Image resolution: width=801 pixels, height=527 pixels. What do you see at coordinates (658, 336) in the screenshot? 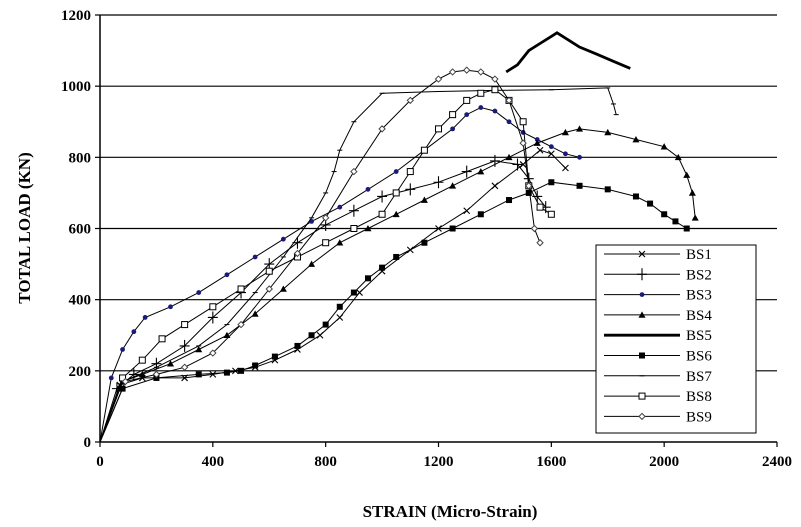
I see `legend-entry-bs5: BS5` at bounding box center [658, 336].